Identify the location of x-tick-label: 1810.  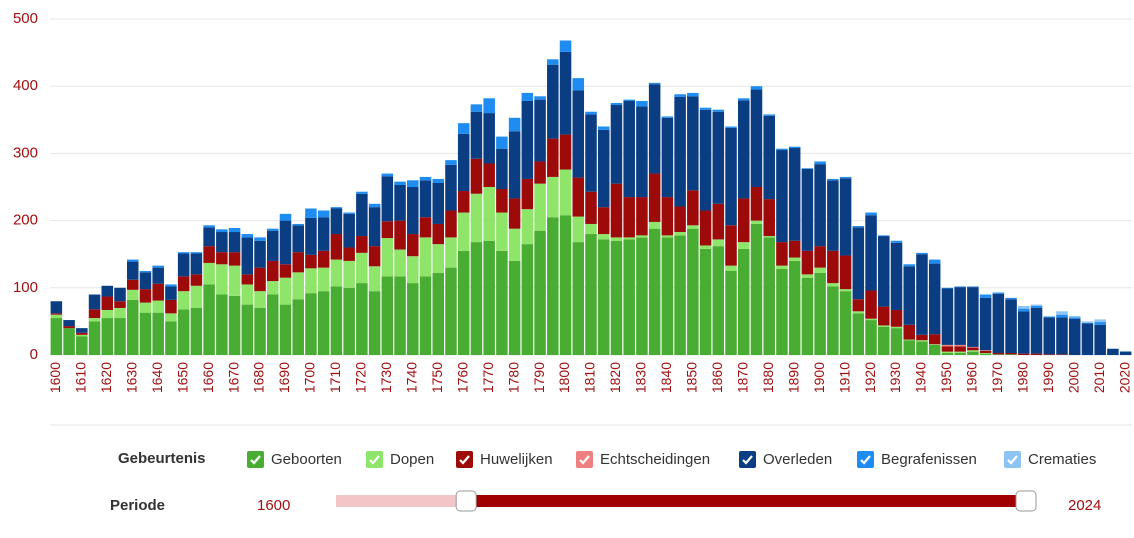
(590, 377).